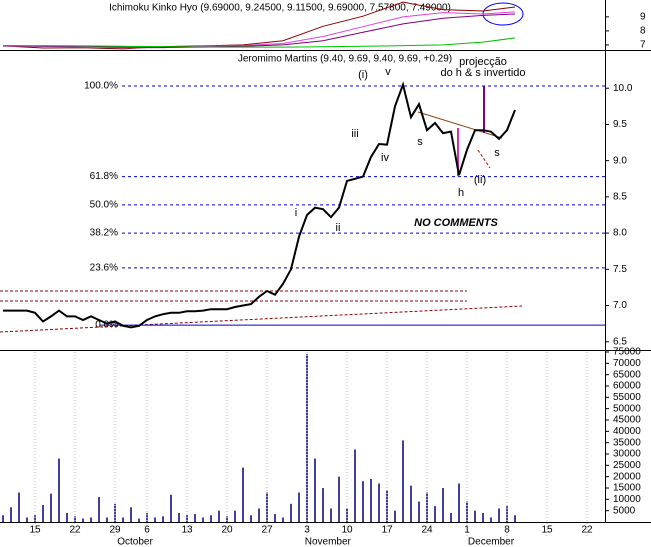  Describe the element at coordinates (267, 530) in the screenshot. I see `x-tick-label: 27` at that location.